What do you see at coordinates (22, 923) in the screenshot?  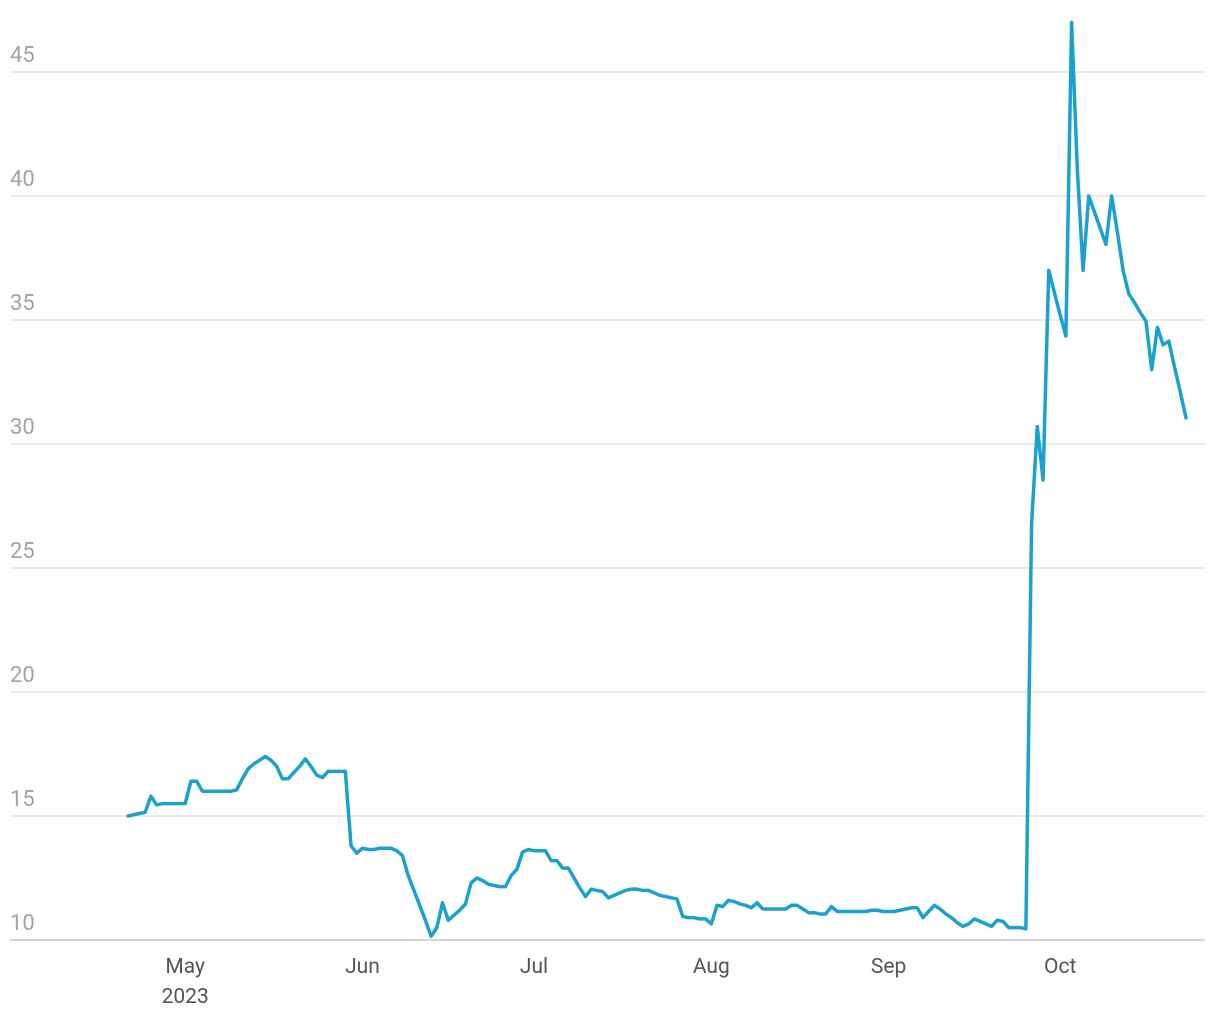 I see `y-tick-label: 10` at bounding box center [22, 923].